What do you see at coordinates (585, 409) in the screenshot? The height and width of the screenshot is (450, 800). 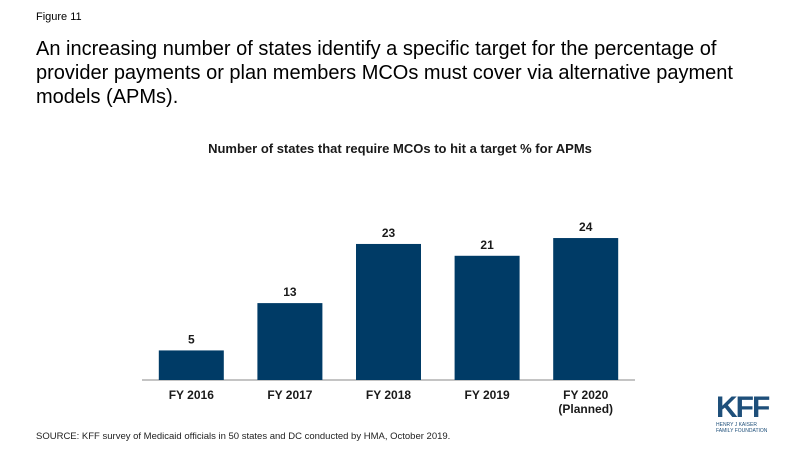 I see `x-tick-label-4-line-1: (Planned)` at bounding box center [585, 409].